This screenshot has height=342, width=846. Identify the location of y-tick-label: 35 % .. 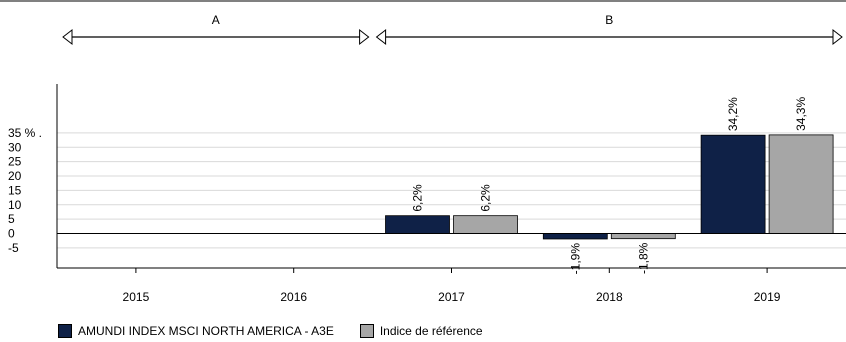
(25, 133).